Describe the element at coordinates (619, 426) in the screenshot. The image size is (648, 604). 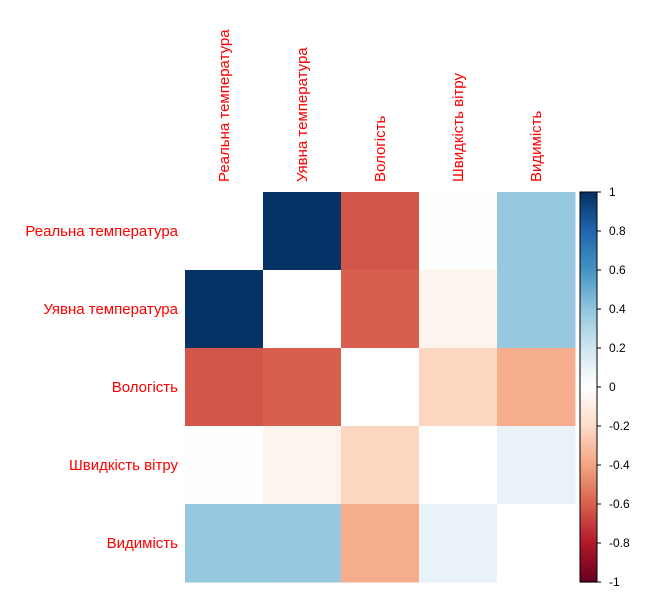
I see `color-legend-tick-label: -0.2` at that location.